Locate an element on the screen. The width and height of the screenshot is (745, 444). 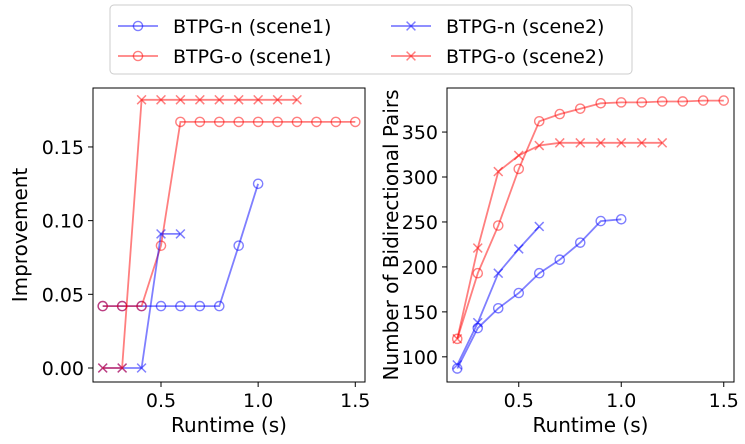
legend-label-btpg-o-scene2: BTPG-o (scene2) is located at coordinates (525, 57).